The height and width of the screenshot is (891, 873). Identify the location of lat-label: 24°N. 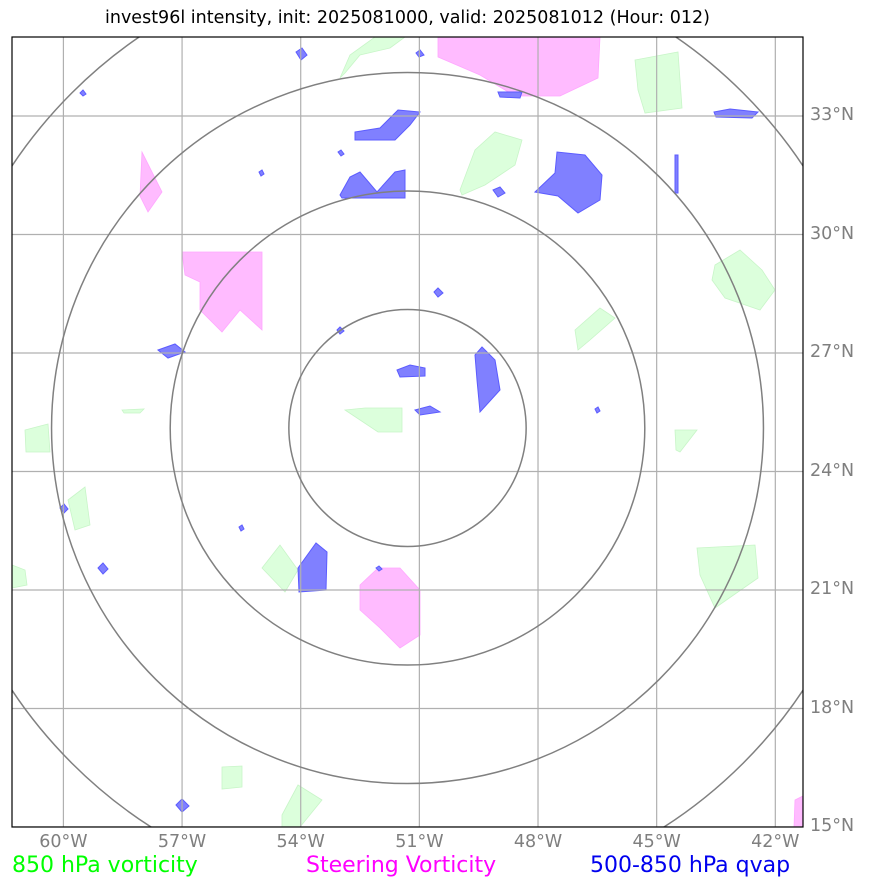
(832, 470).